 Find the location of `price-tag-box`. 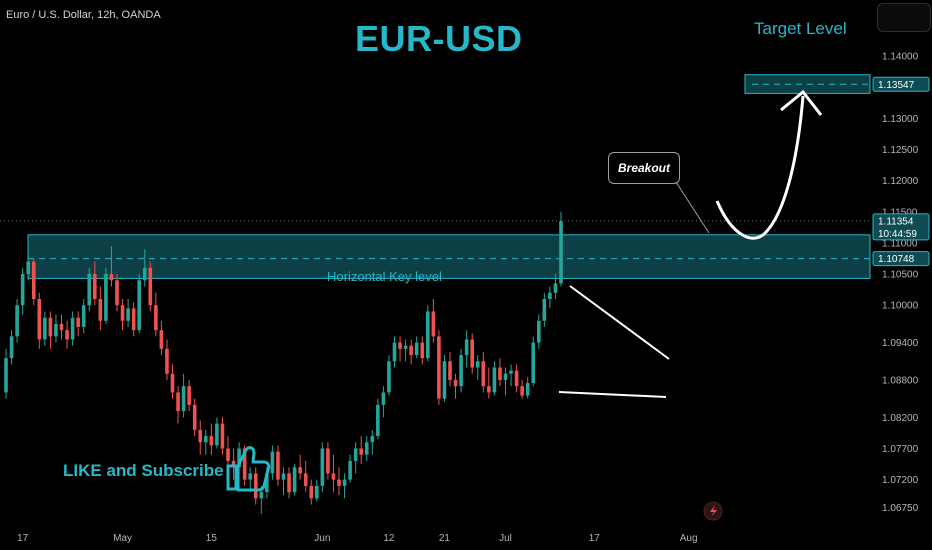

price-tag-box is located at coordinates (901, 84).